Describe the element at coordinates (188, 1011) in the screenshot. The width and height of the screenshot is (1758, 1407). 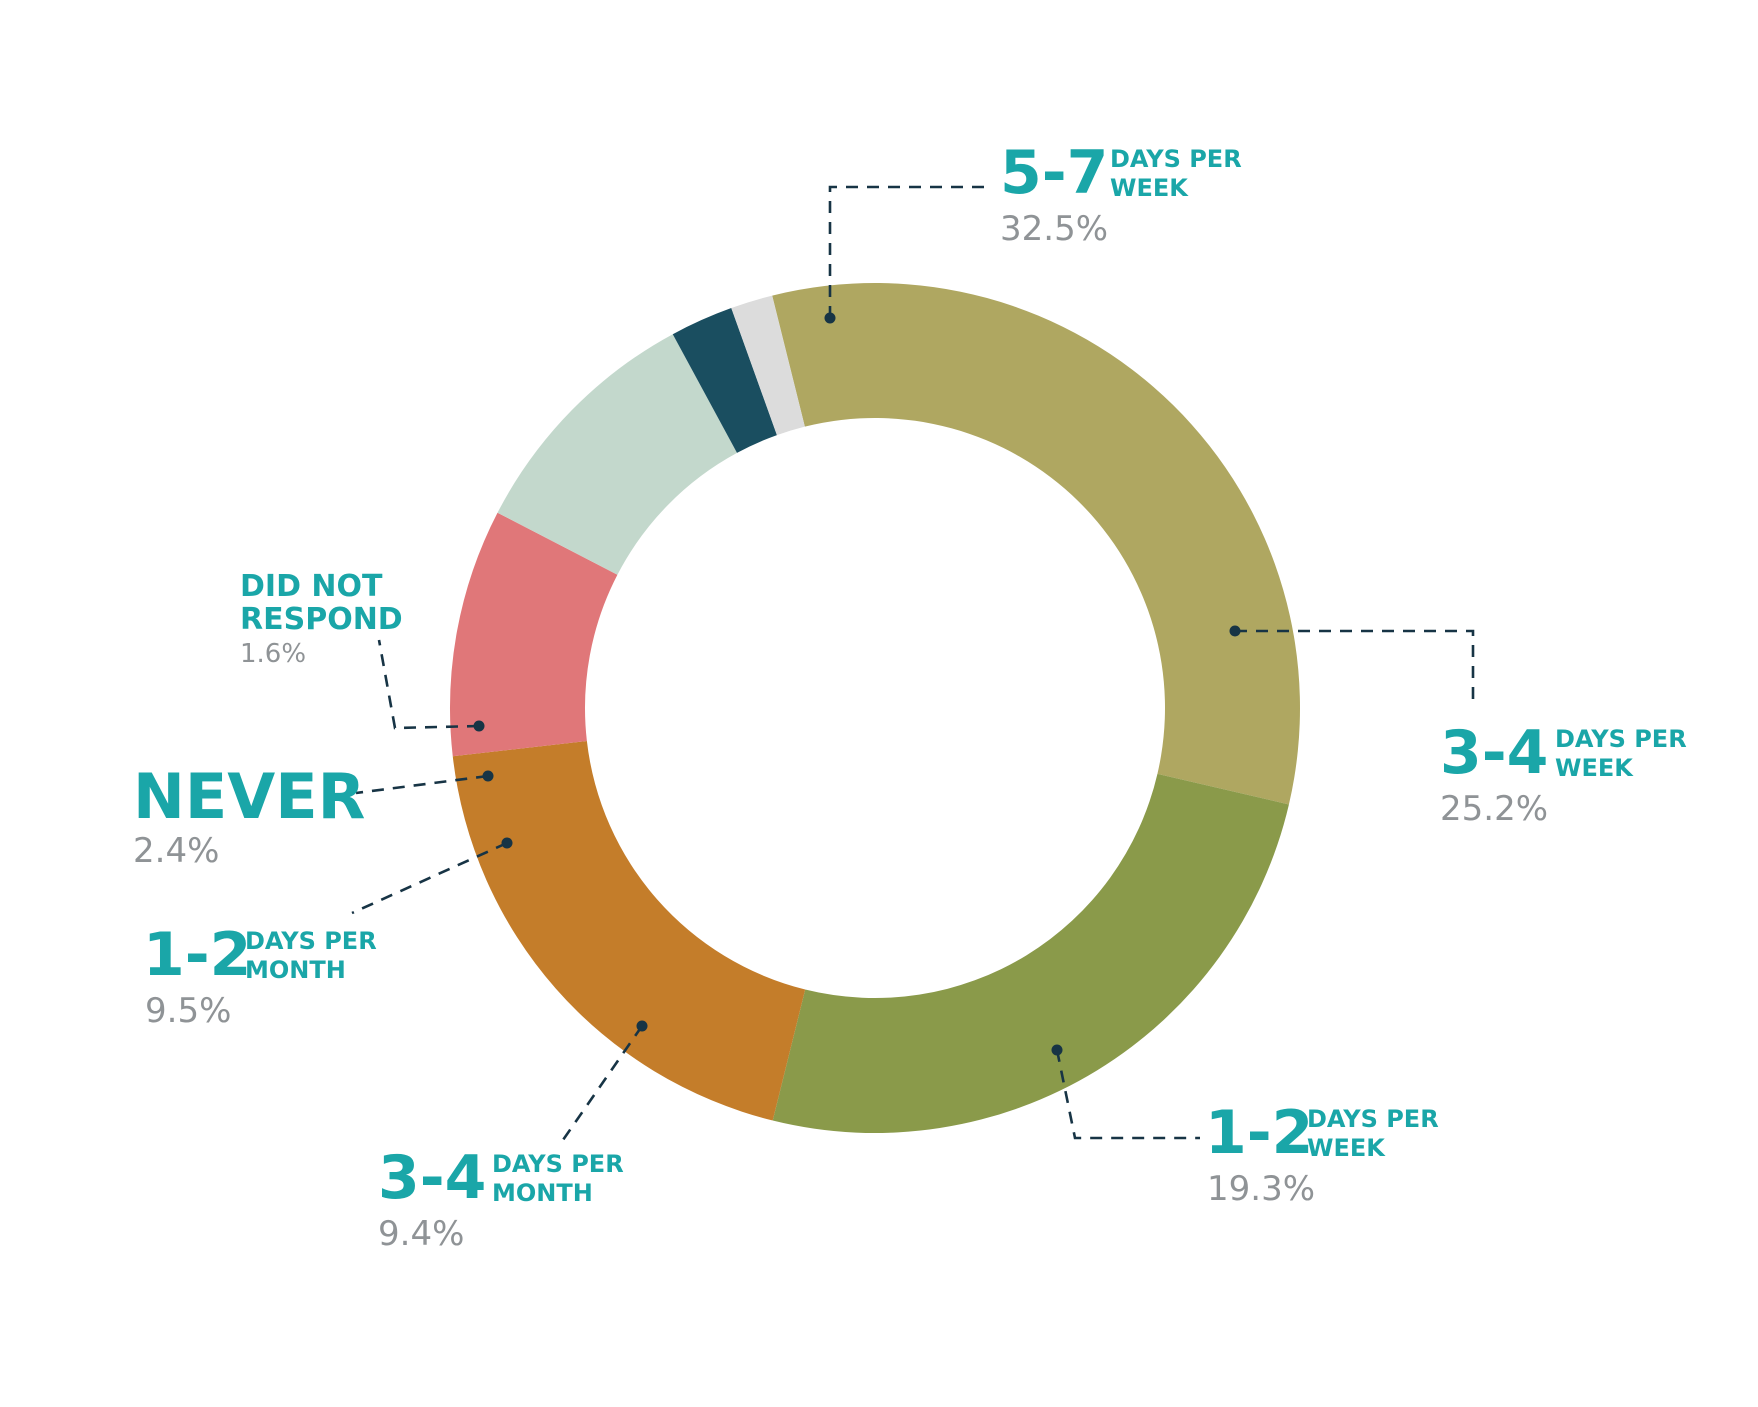
I see `slice-percent: 9.5%` at that location.